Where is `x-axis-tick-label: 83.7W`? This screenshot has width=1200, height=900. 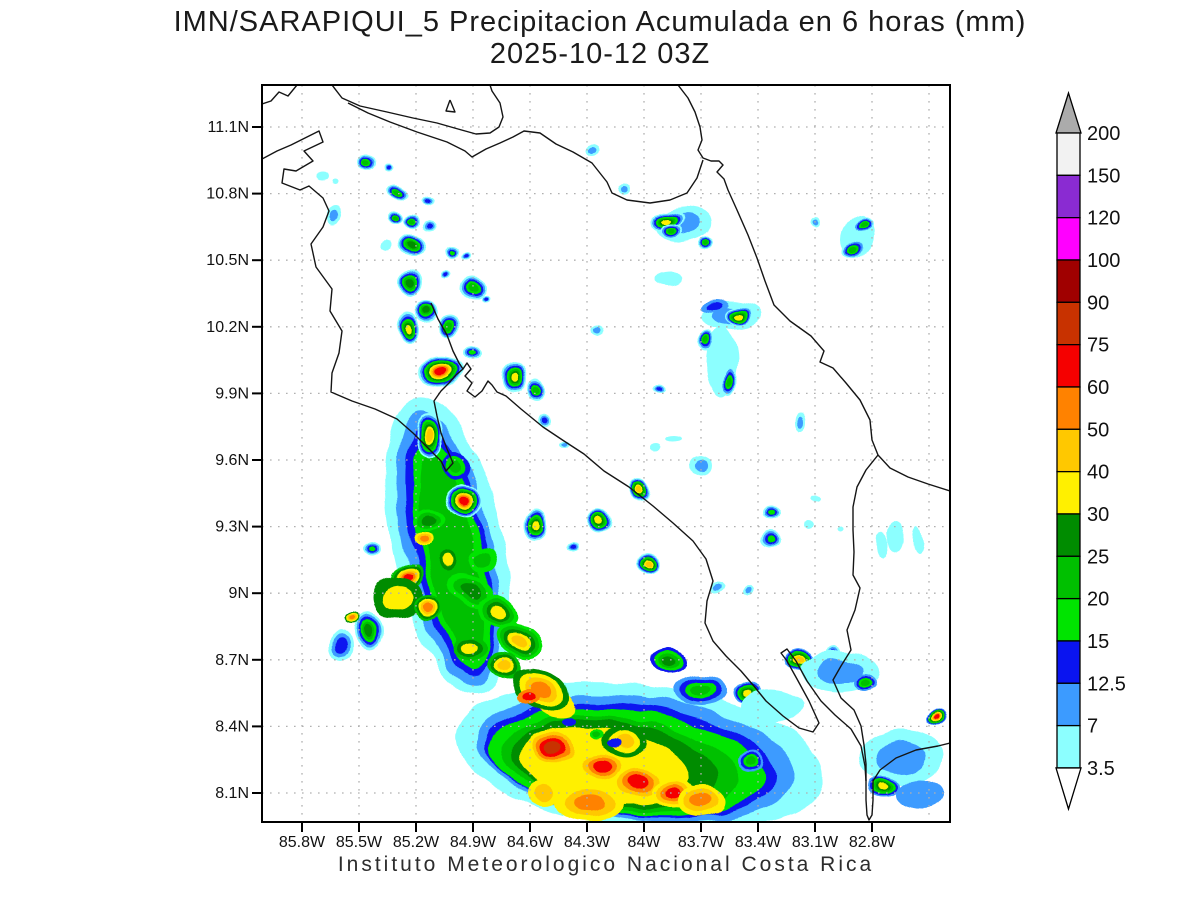 x-axis-tick-label: 83.7W is located at coordinates (701, 842).